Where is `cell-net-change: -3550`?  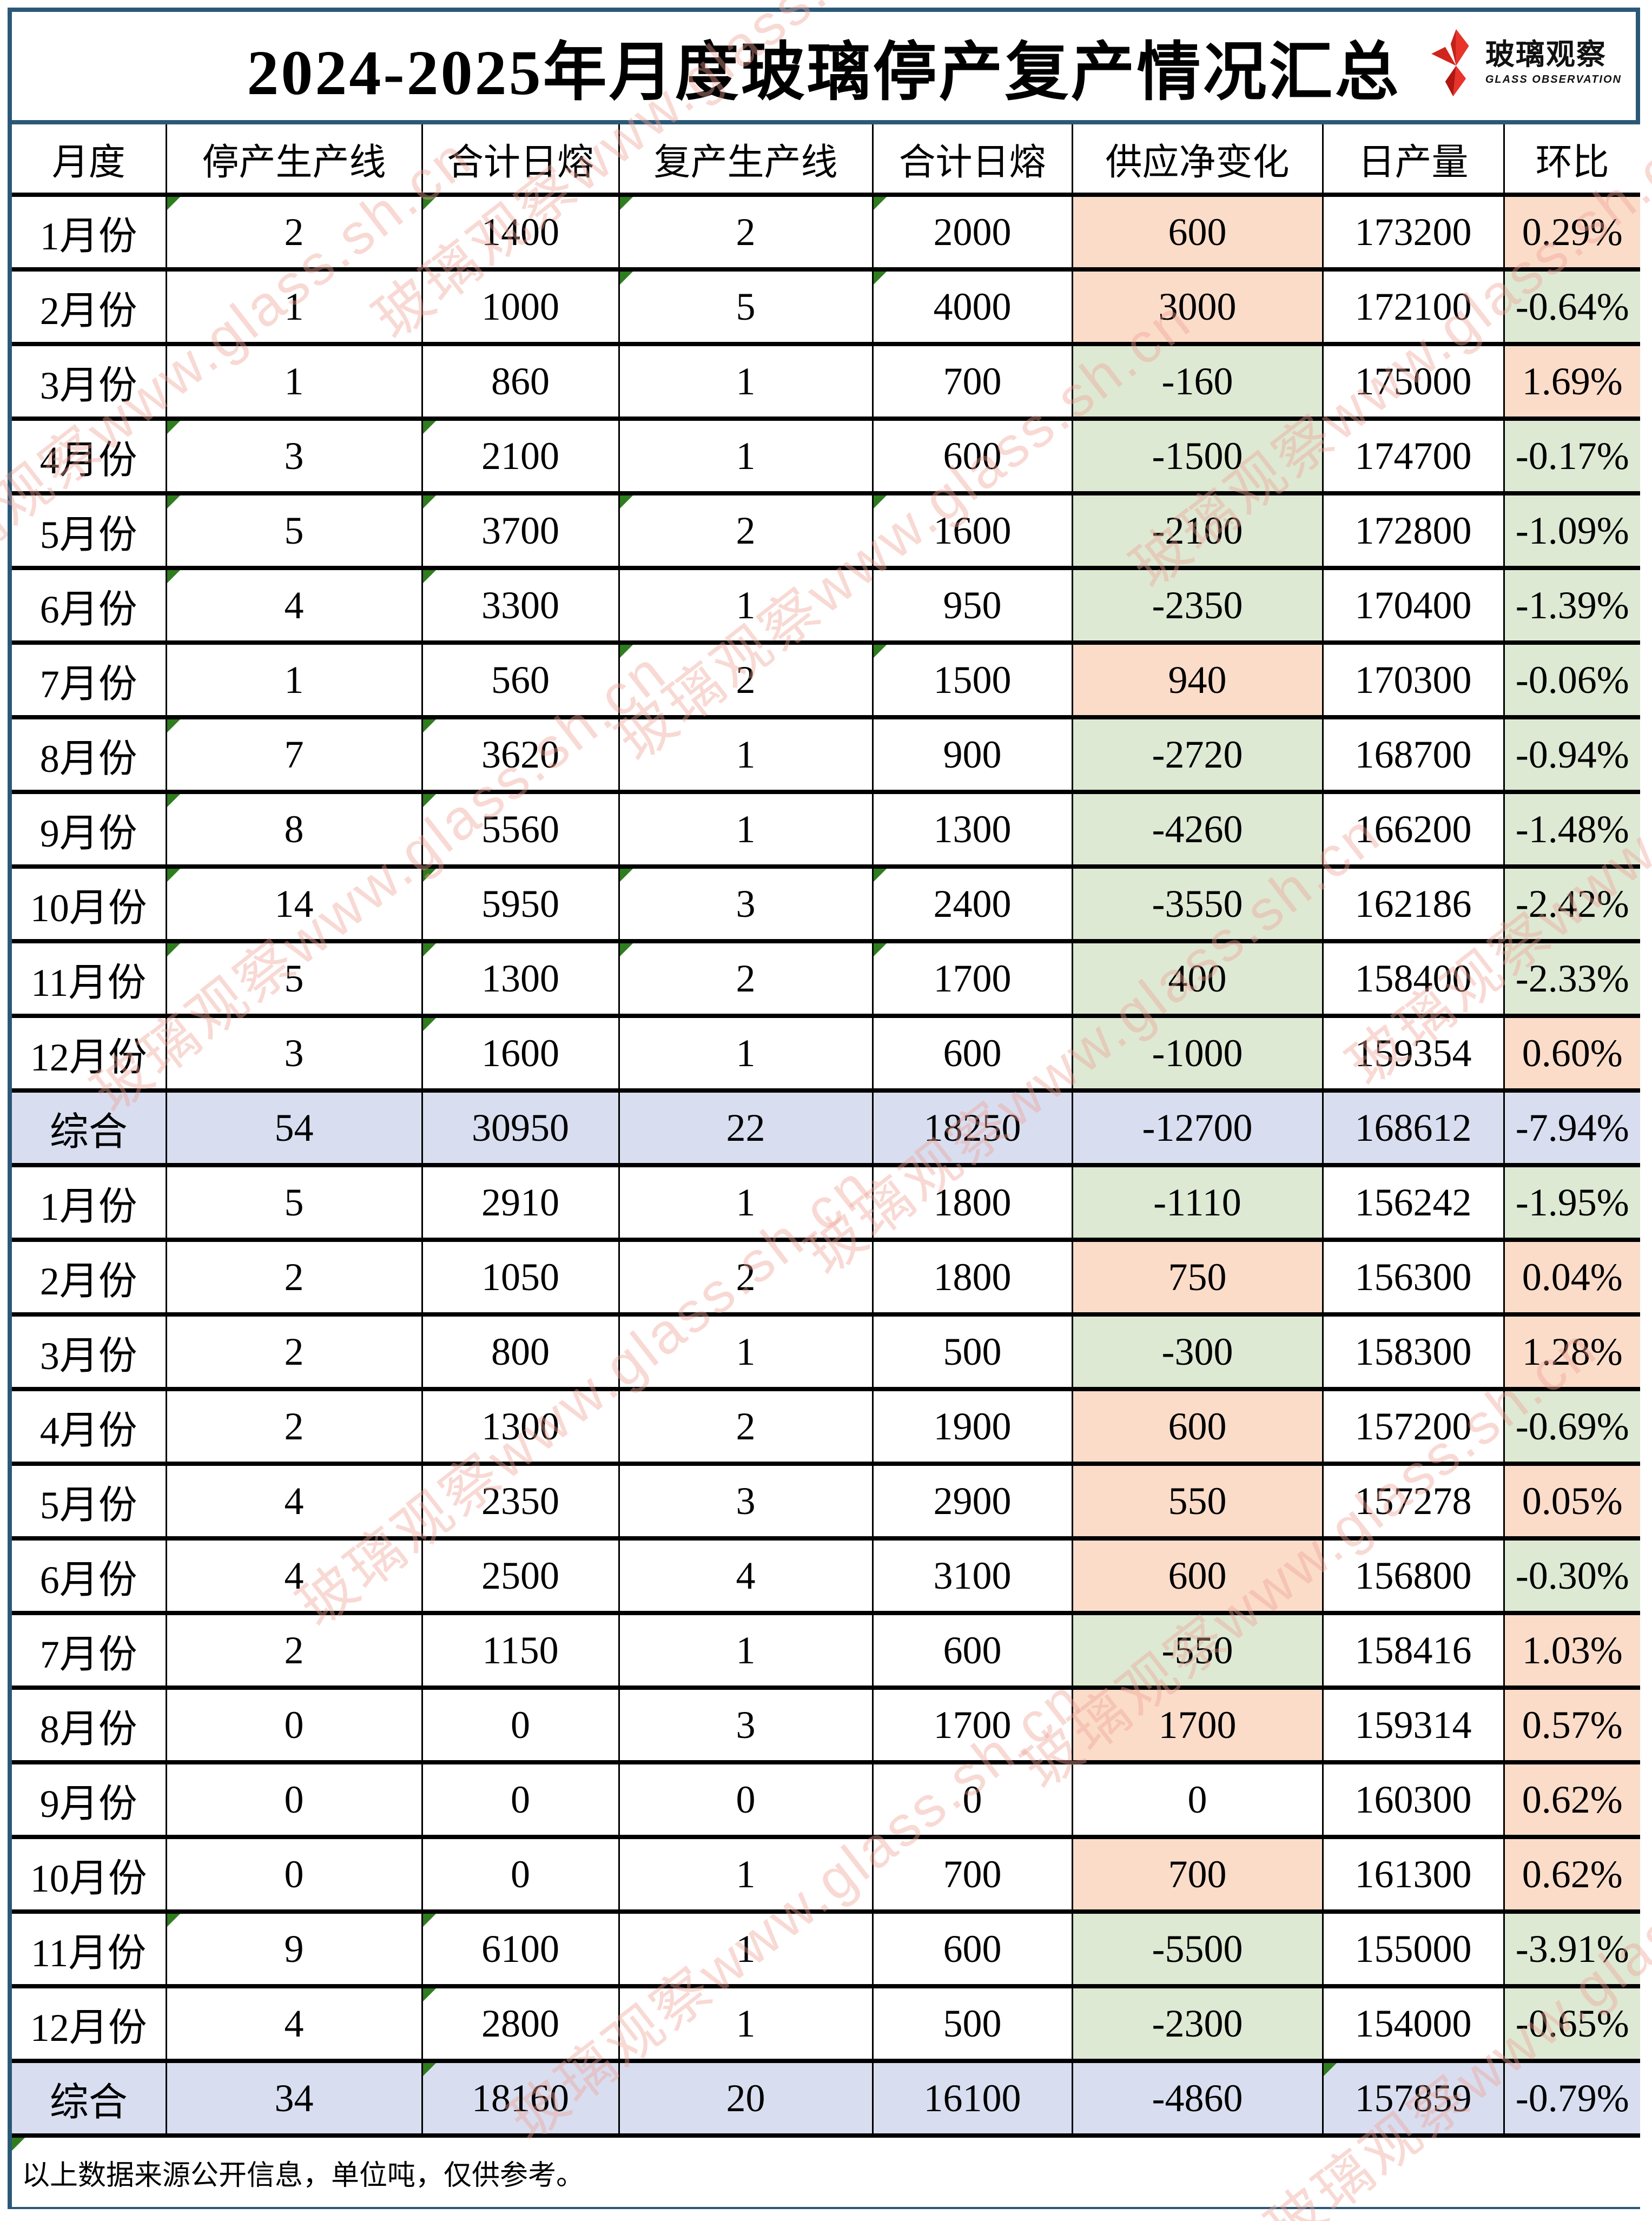 cell-net-change: -3550 is located at coordinates (1197, 904).